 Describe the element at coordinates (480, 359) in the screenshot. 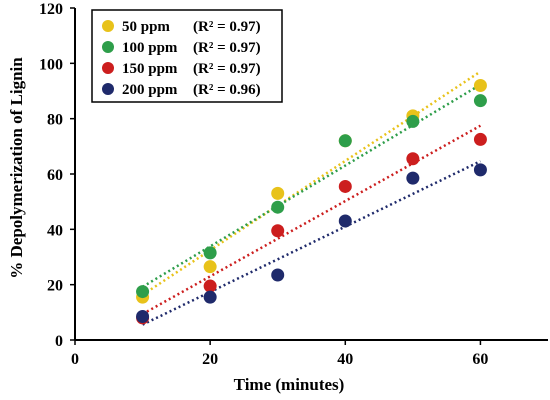

I see `x-tick-label: 60` at that location.